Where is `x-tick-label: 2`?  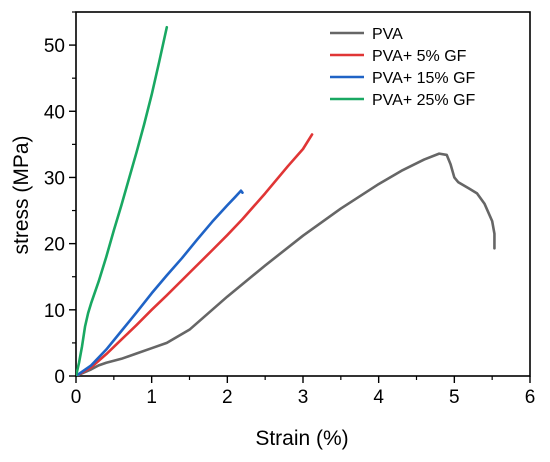 x-tick-label: 2 is located at coordinates (227, 397).